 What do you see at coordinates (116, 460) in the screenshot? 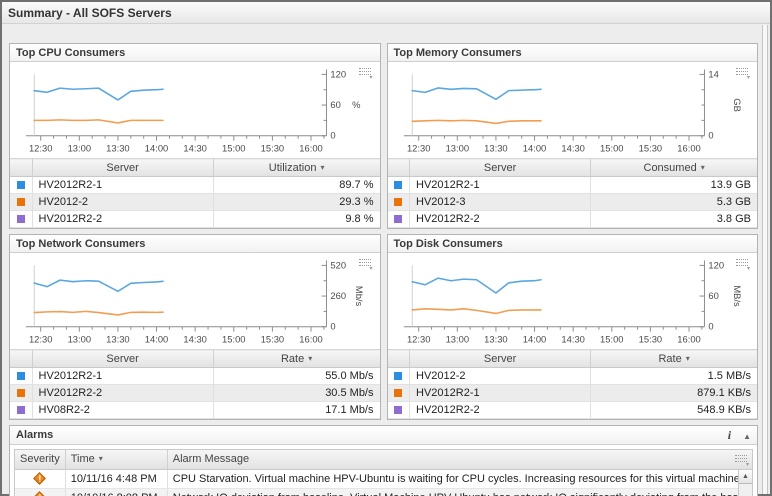
I see `column-header-time: Time ▾` at bounding box center [116, 460].